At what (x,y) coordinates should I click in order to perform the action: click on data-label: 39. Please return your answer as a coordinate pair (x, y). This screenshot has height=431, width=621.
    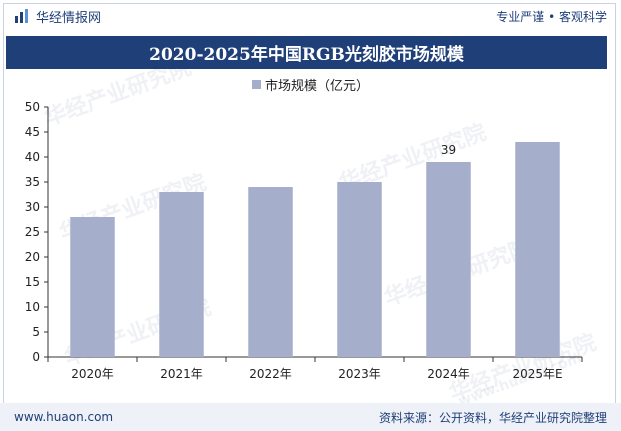
    Looking at the image, I should click on (448, 150).